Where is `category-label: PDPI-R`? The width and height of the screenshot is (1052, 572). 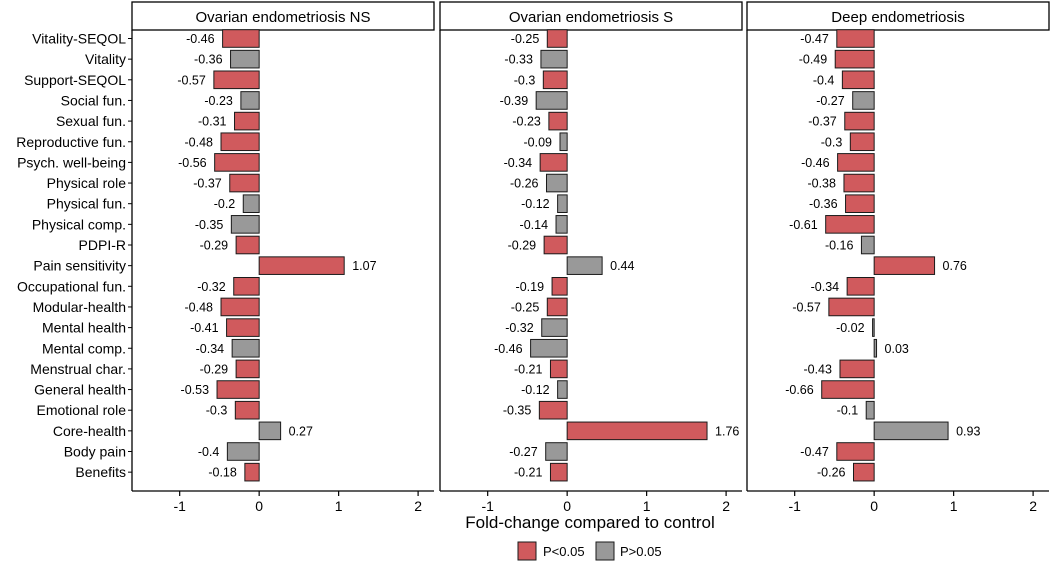
category-label: PDPI-R is located at coordinates (102, 245).